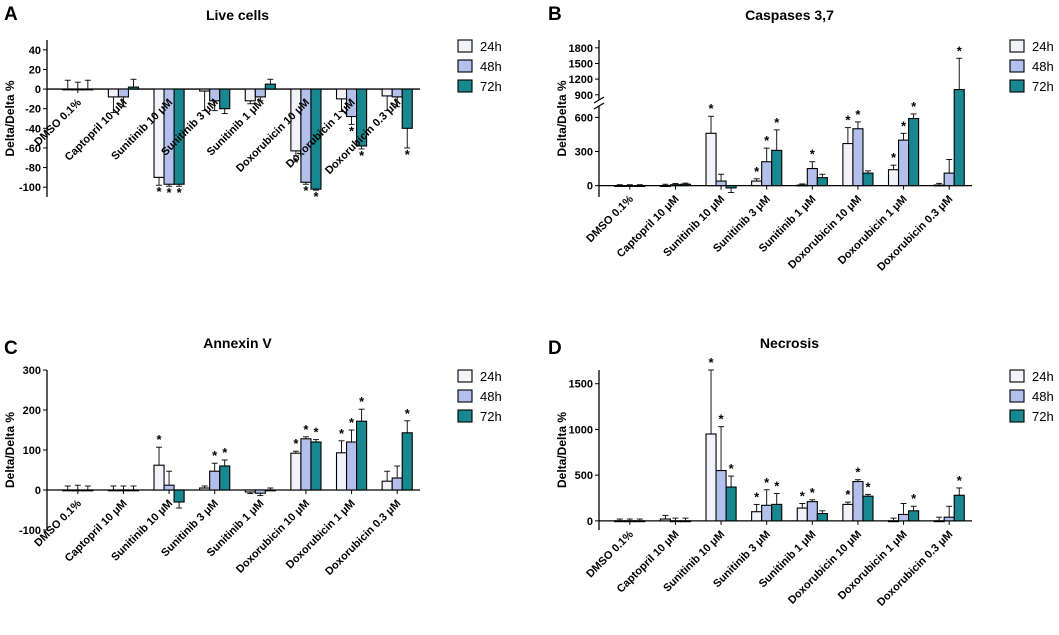  I want to click on panel-c-letter: C, so click(11, 348).